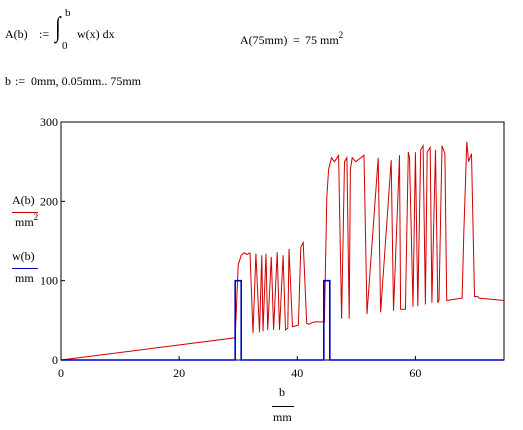 This screenshot has height=430, width=523. Describe the element at coordinates (311, 40) in the screenshot. I see `evaluation-number: 75` at that location.